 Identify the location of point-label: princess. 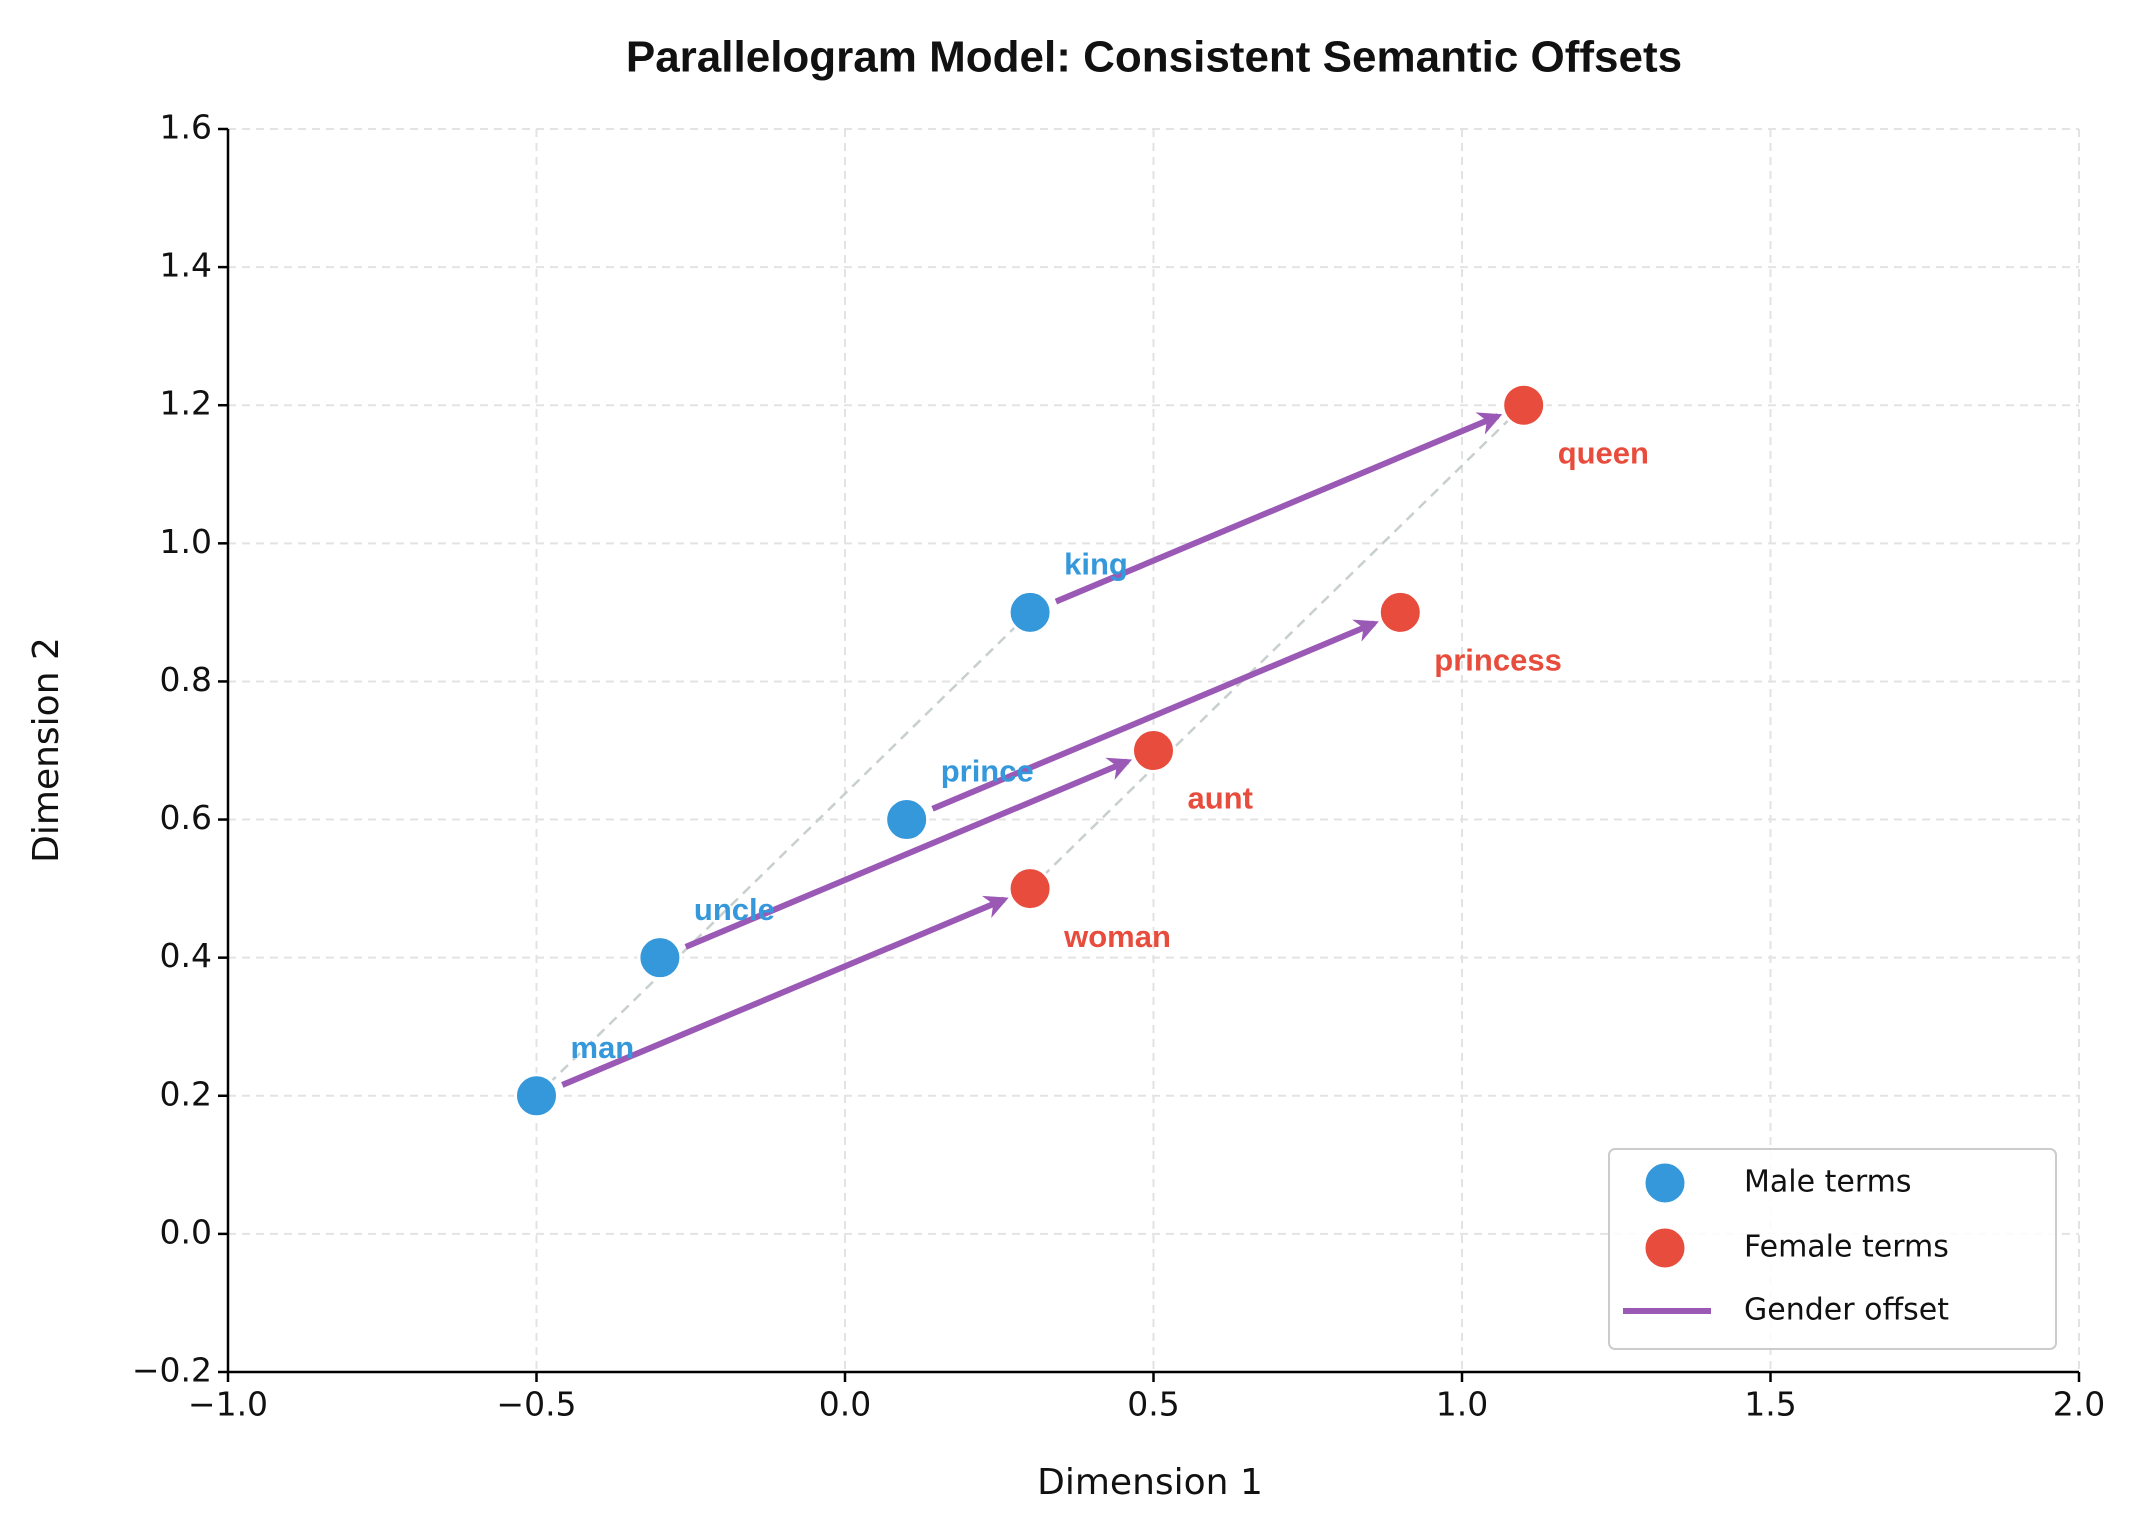
(1498, 660).